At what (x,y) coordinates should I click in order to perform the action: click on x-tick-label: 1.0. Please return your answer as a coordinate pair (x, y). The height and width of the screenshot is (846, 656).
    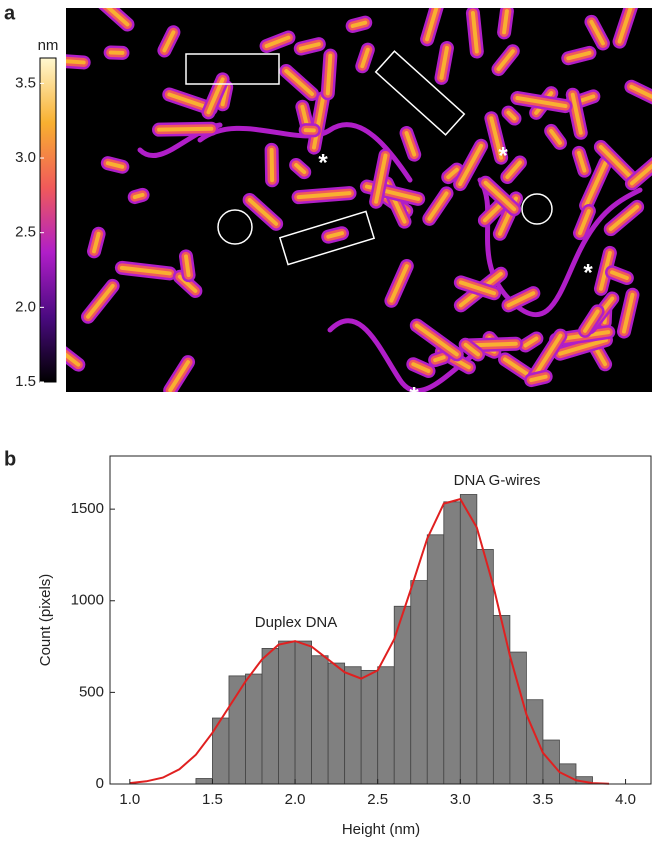
    Looking at the image, I should click on (129, 799).